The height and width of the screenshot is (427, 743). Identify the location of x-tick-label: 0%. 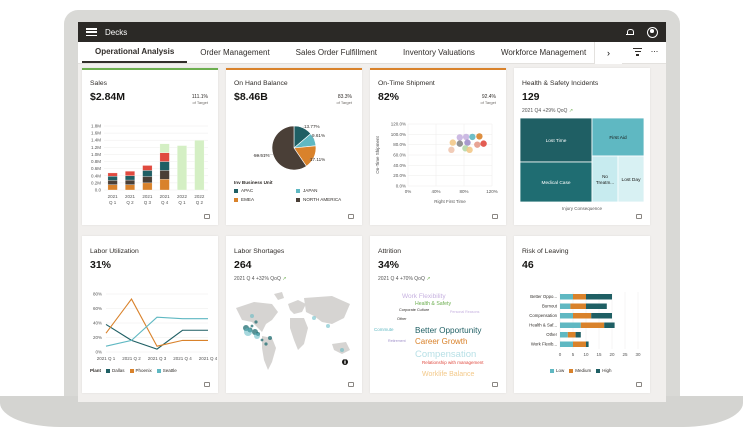
(408, 191).